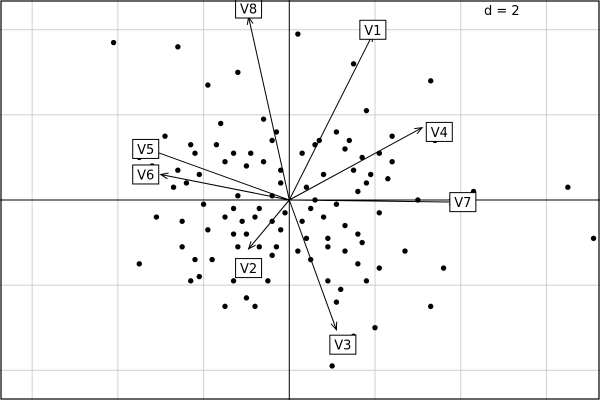  I want to click on grid-scale-label: d = 2, so click(502, 11).